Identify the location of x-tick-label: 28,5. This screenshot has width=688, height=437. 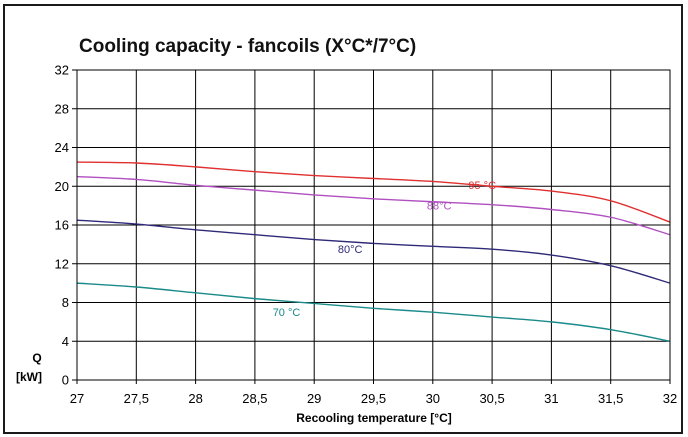
(254, 398).